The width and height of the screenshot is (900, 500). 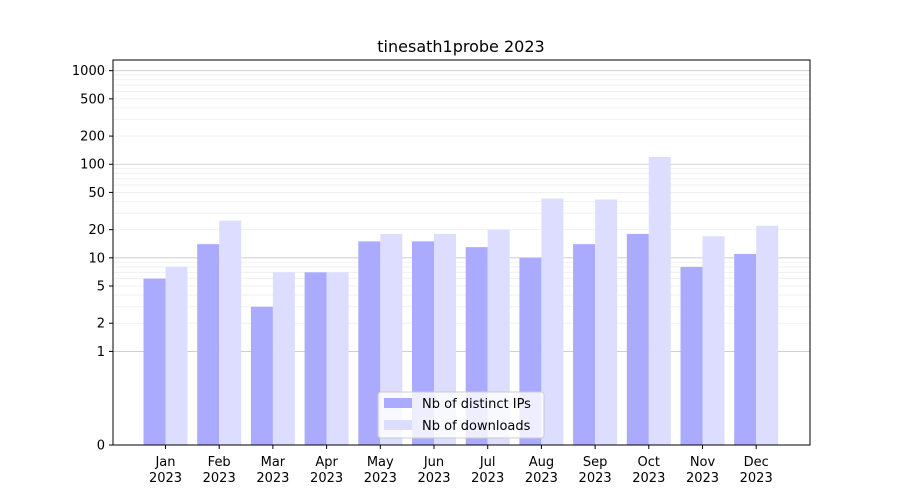 What do you see at coordinates (92, 99) in the screenshot?
I see `y-tick-label: 500` at bounding box center [92, 99].